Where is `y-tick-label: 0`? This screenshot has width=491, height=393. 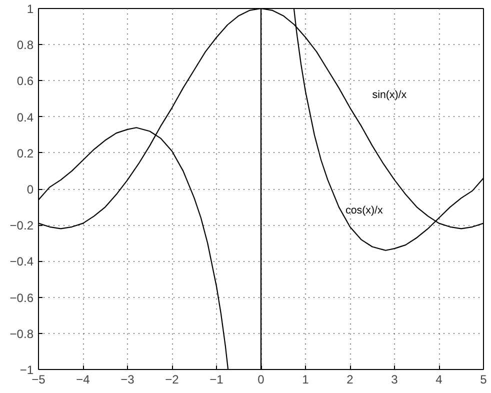 y-tick-label: 0 is located at coordinates (30, 189).